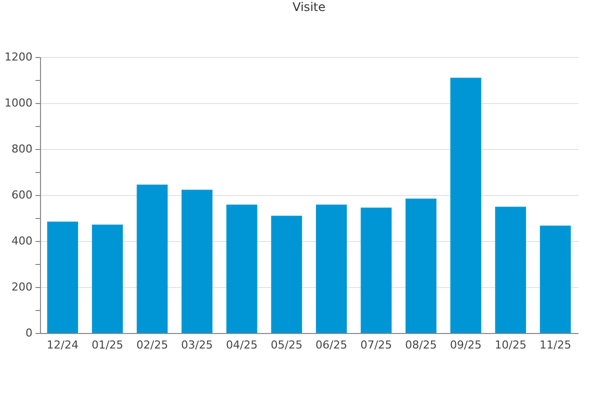 The image size is (600, 400). Describe the element at coordinates (556, 345) in the screenshot. I see `x-tick-label: 11/25` at that location.